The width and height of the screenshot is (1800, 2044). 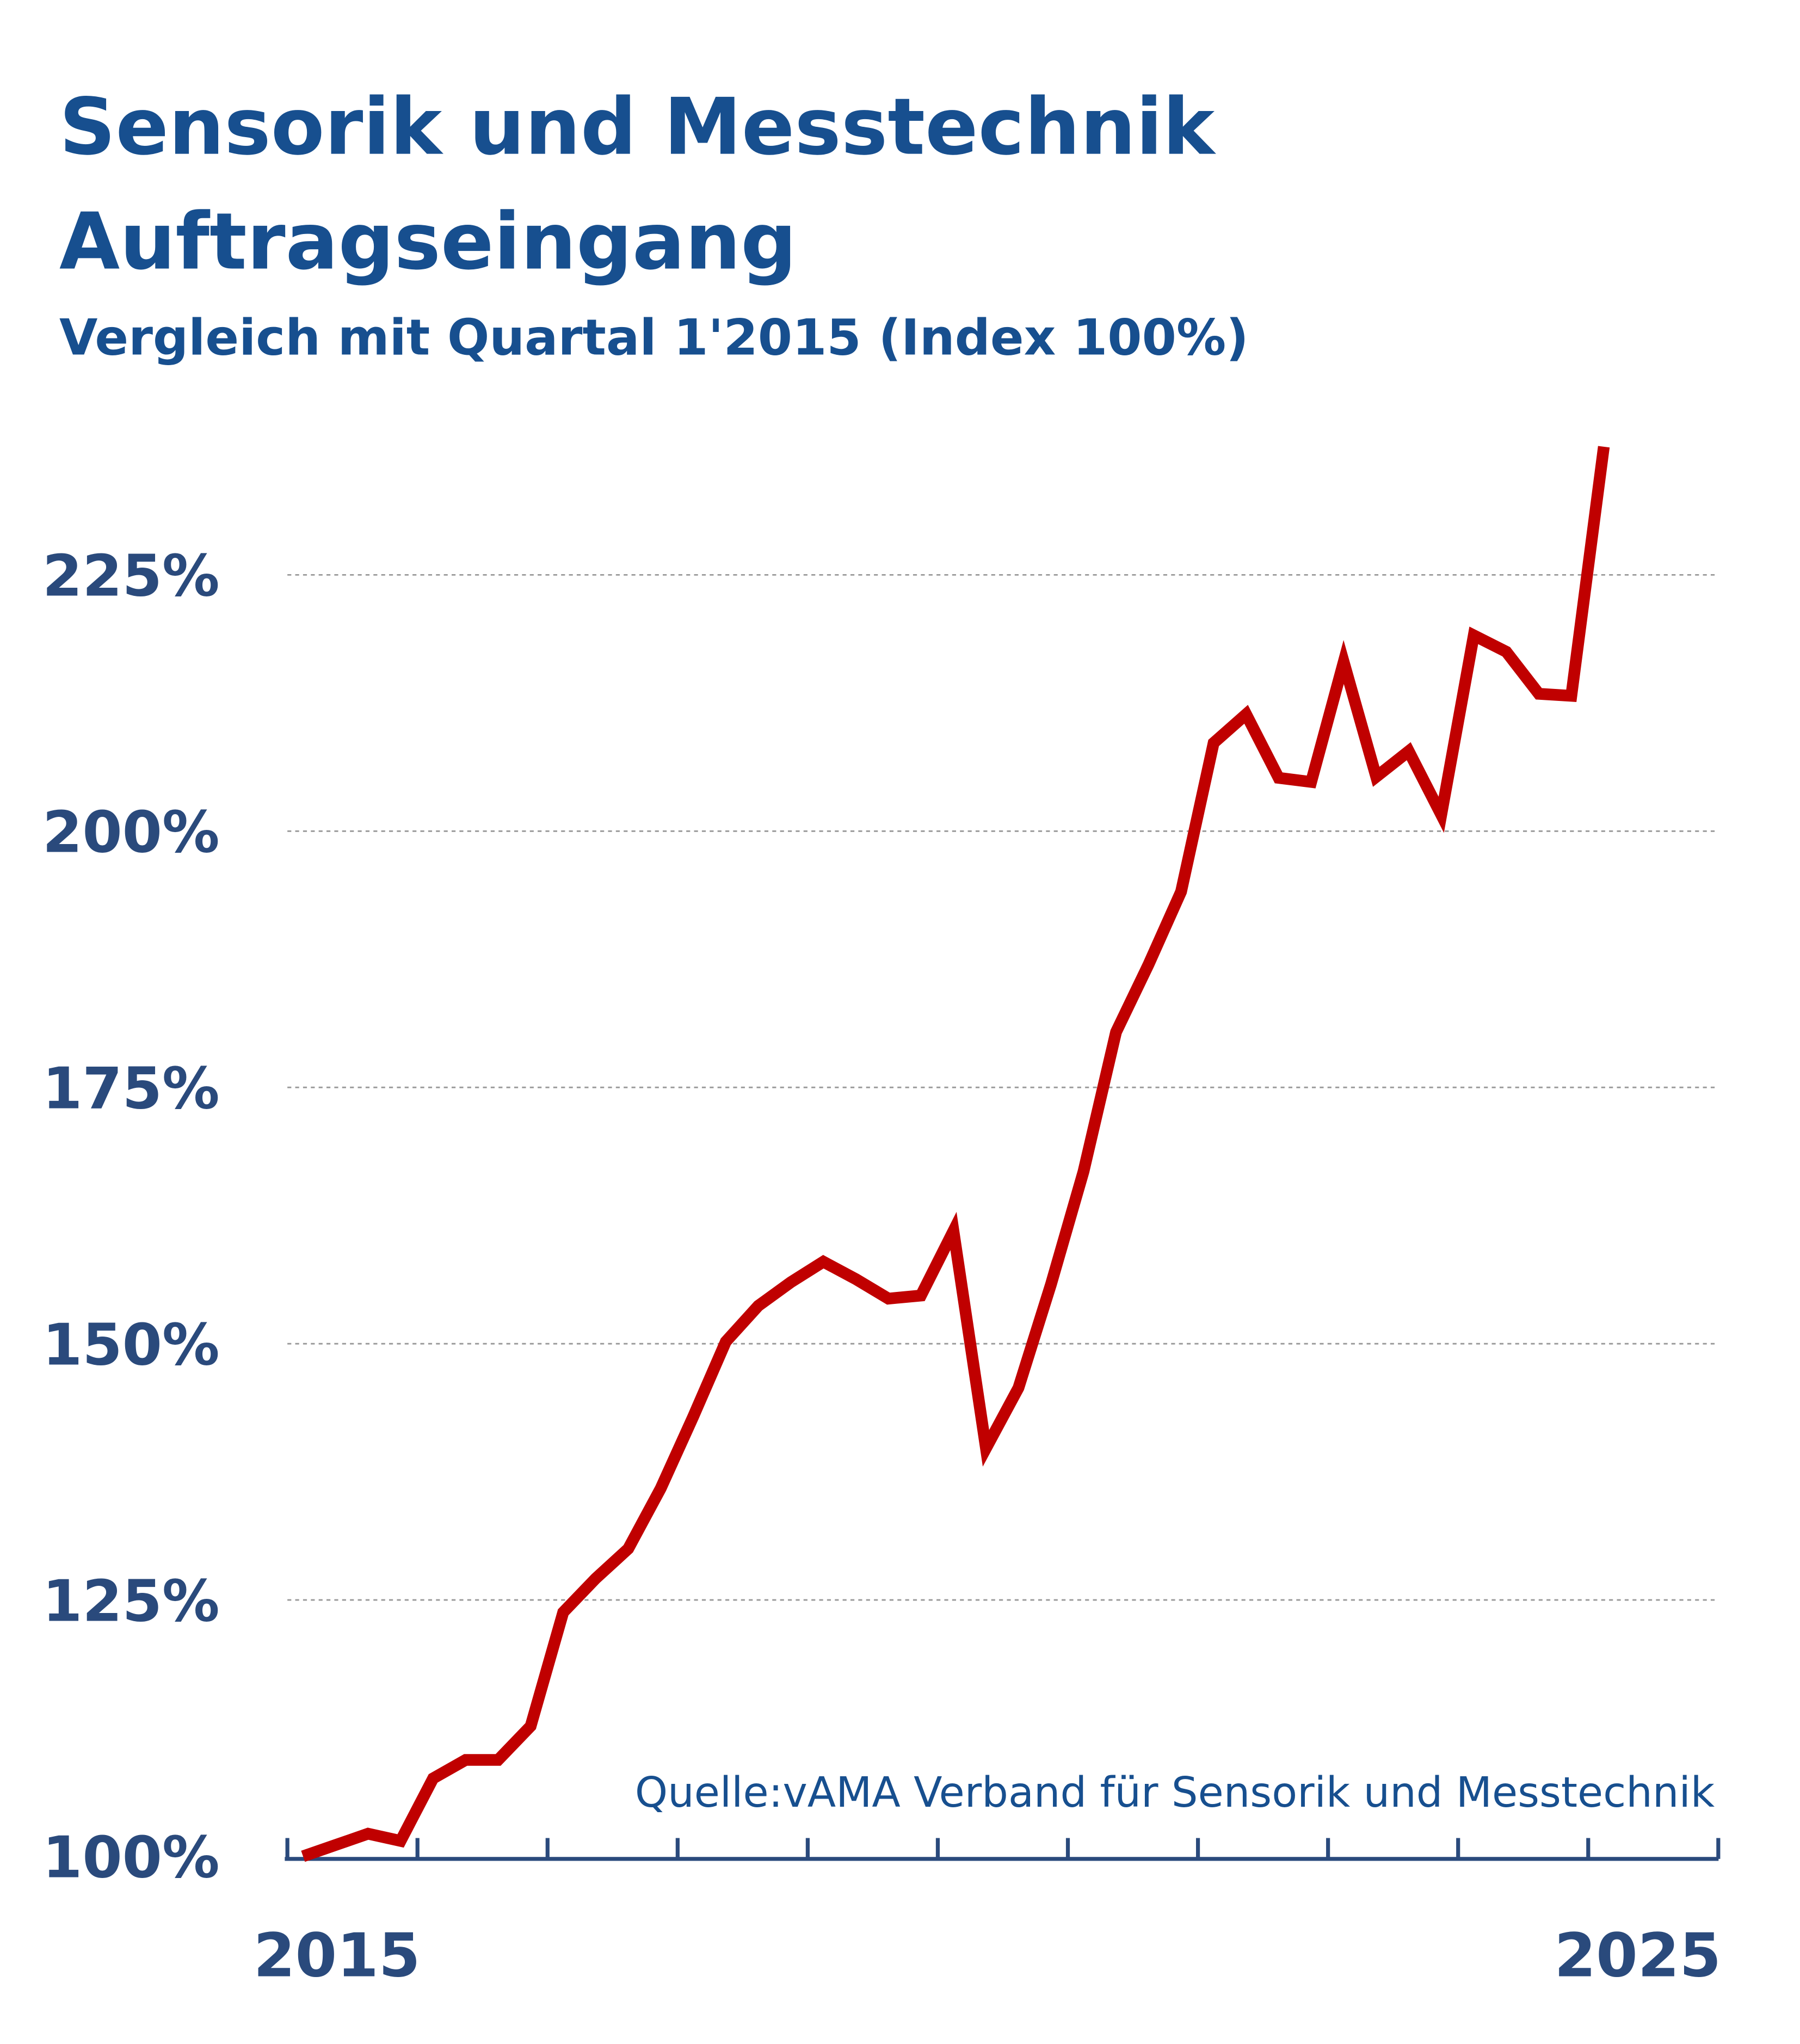 I want to click on y-axis: 100% 125% 150% 175% 200% 225%, so click(x=131, y=1217).